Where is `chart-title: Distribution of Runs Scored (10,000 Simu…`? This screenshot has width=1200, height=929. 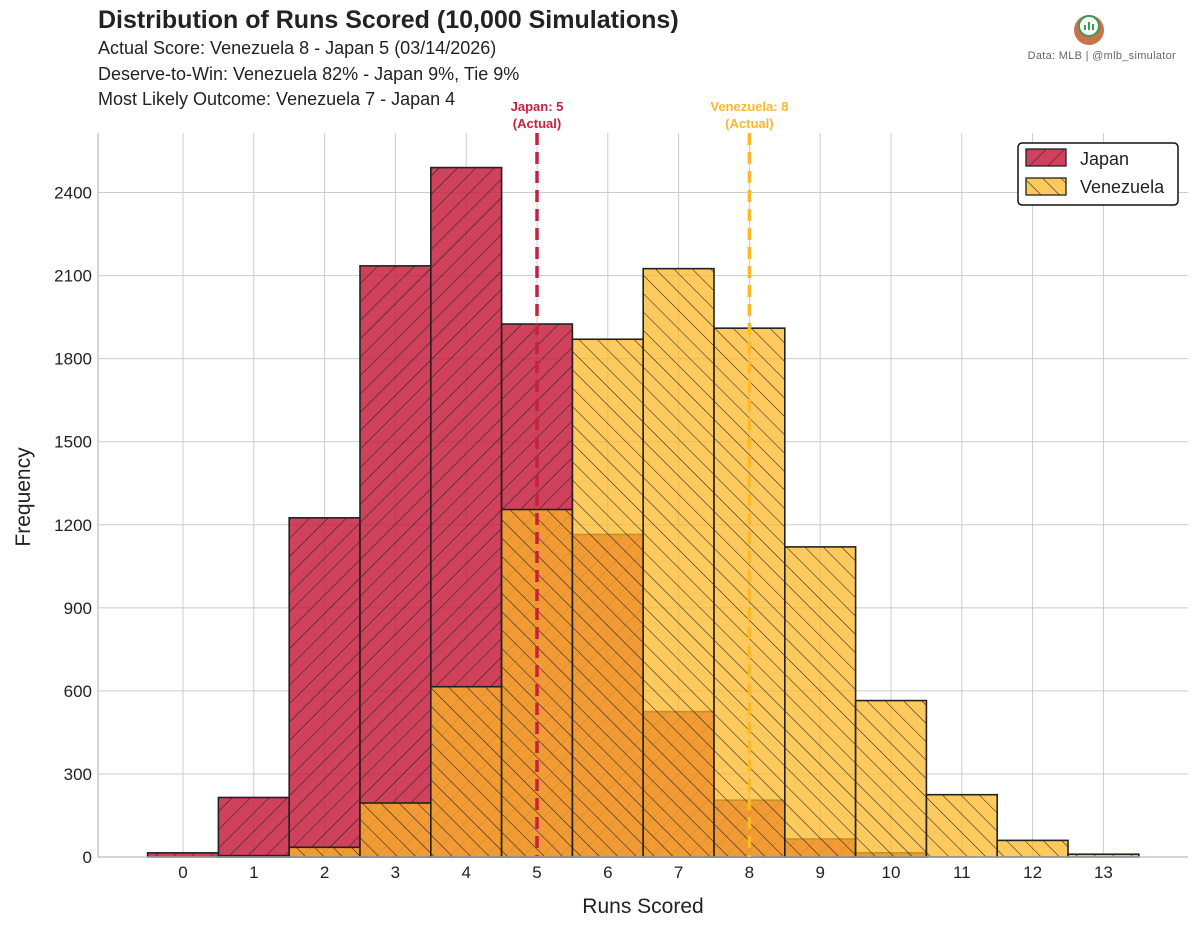
chart-title: Distribution of Runs Scored (10,000 Simu… is located at coordinates (388, 20).